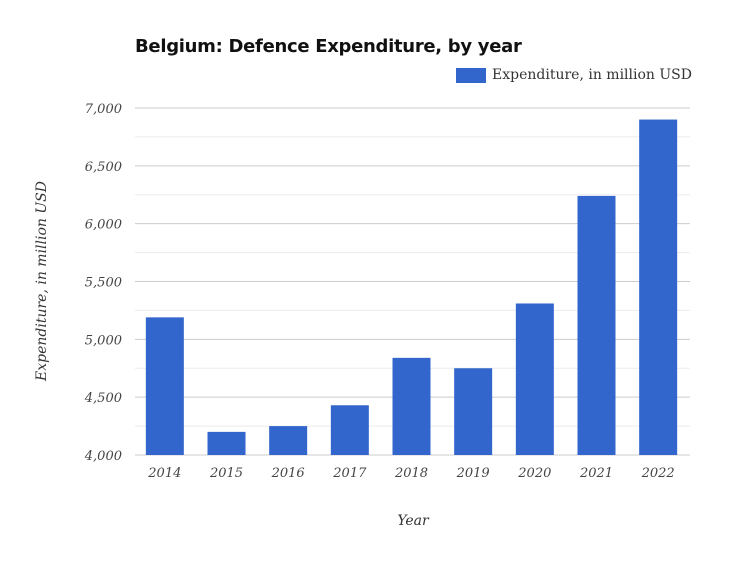 The width and height of the screenshot is (750, 563). Describe the element at coordinates (411, 473) in the screenshot. I see `x-tick-label: 2018` at that location.